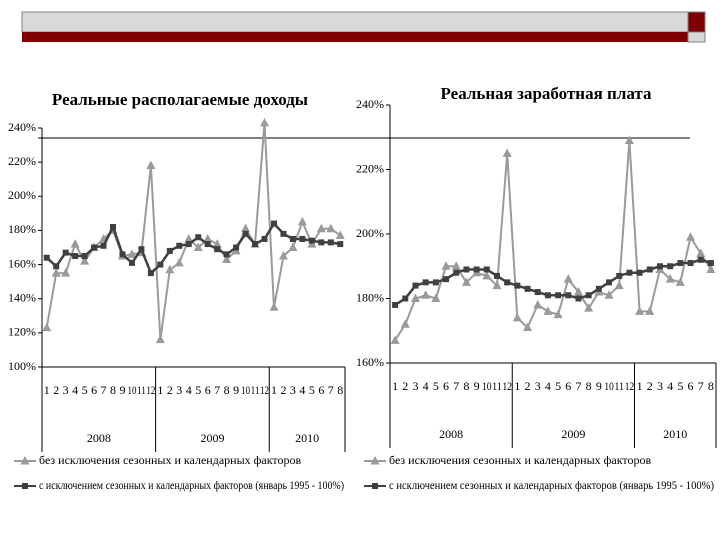  Describe the element at coordinates (370, 168) in the screenshot. I see `y-tick-label: 220%` at that location.